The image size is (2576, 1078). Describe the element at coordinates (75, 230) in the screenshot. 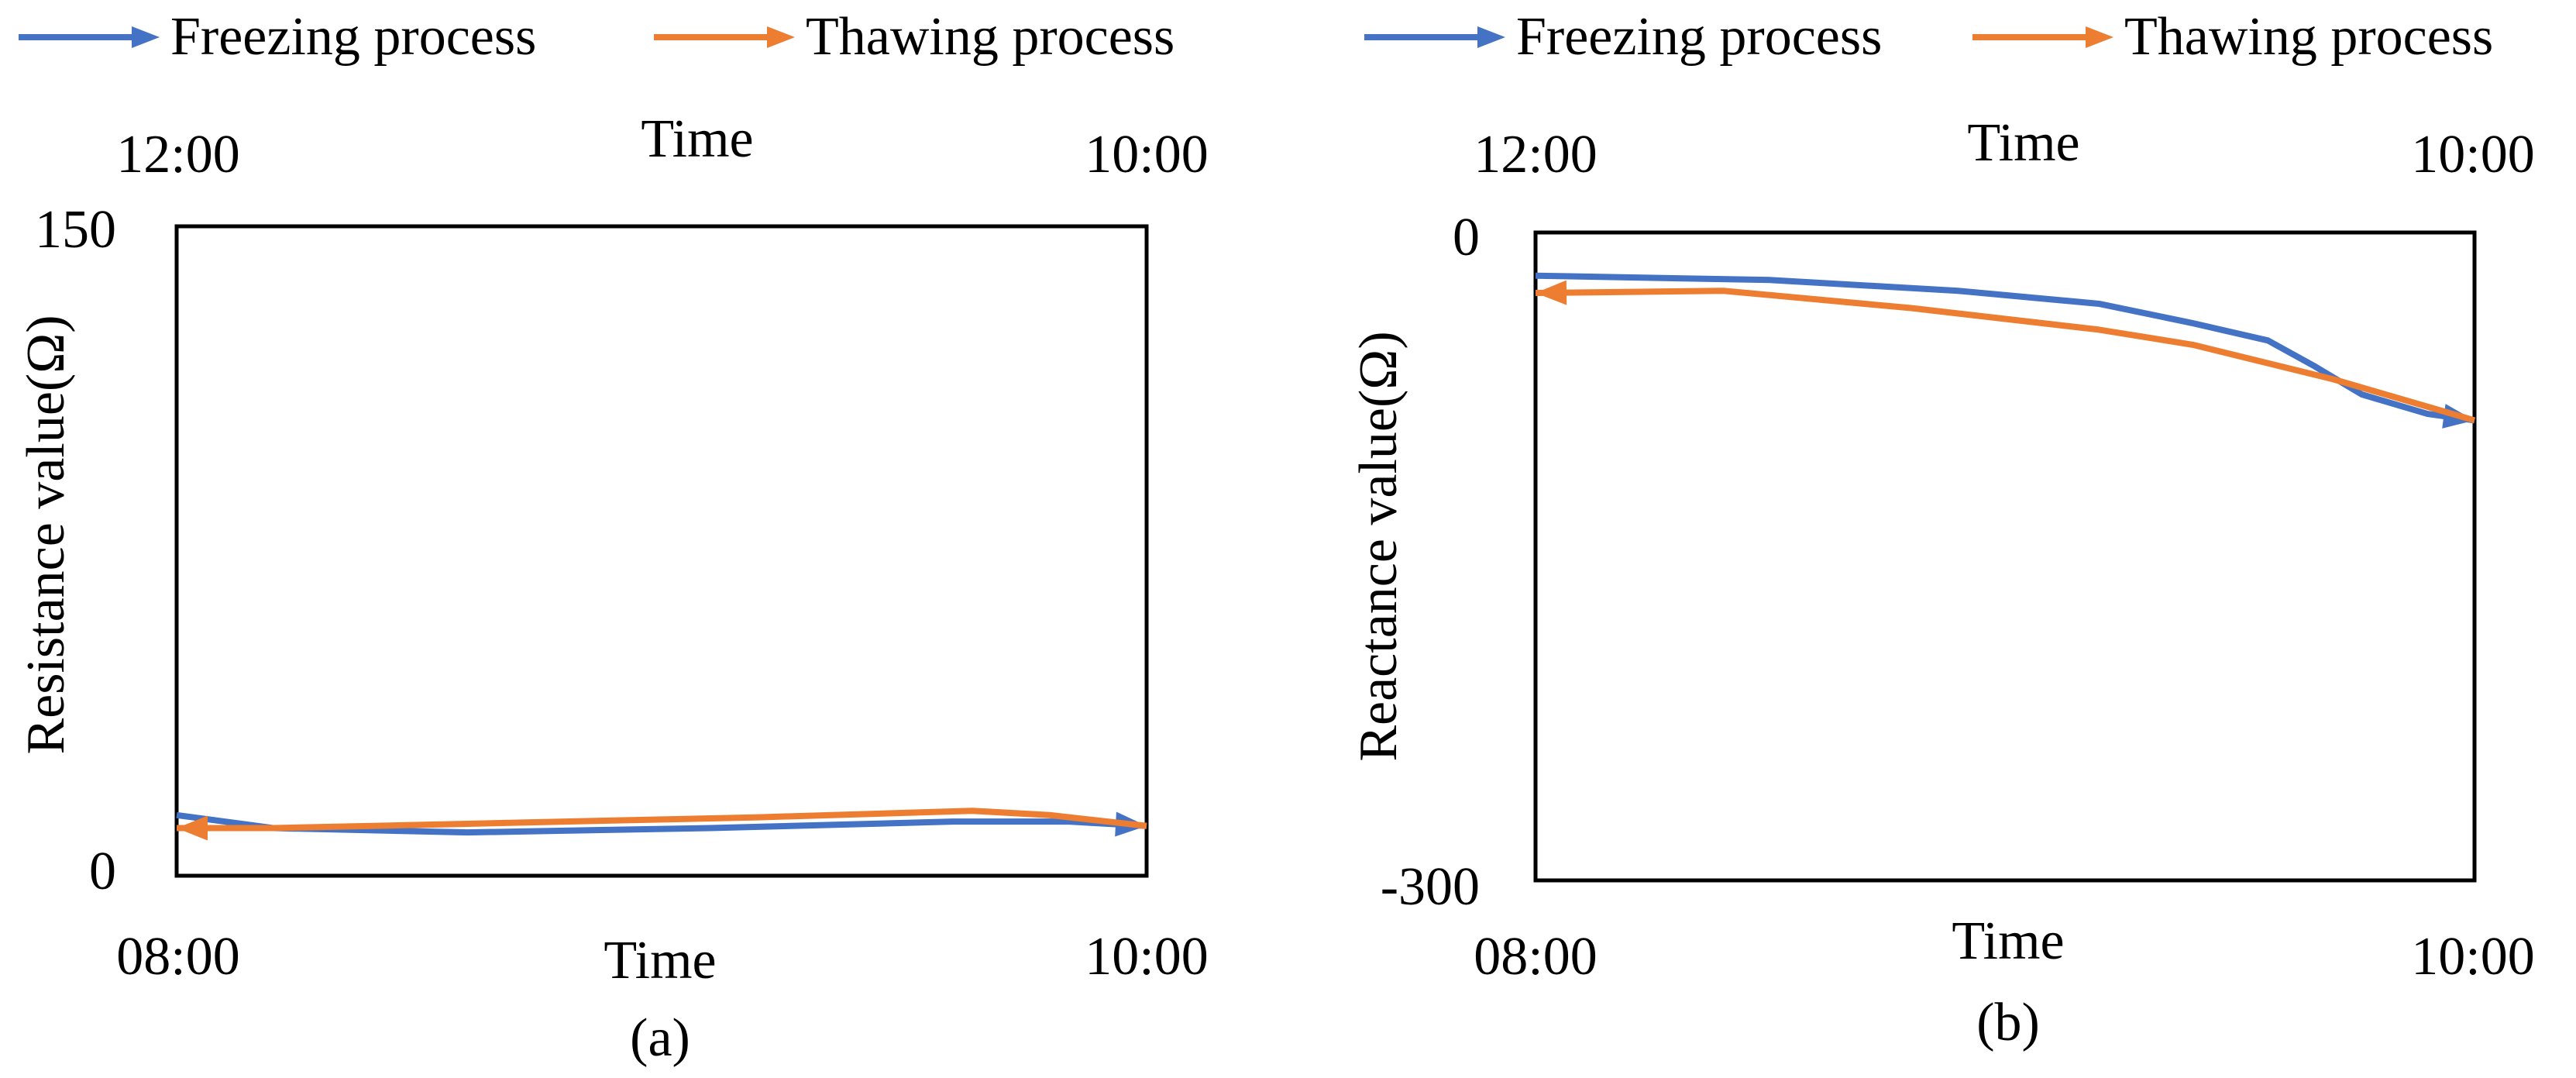

I see `y-tick-max: 150` at that location.